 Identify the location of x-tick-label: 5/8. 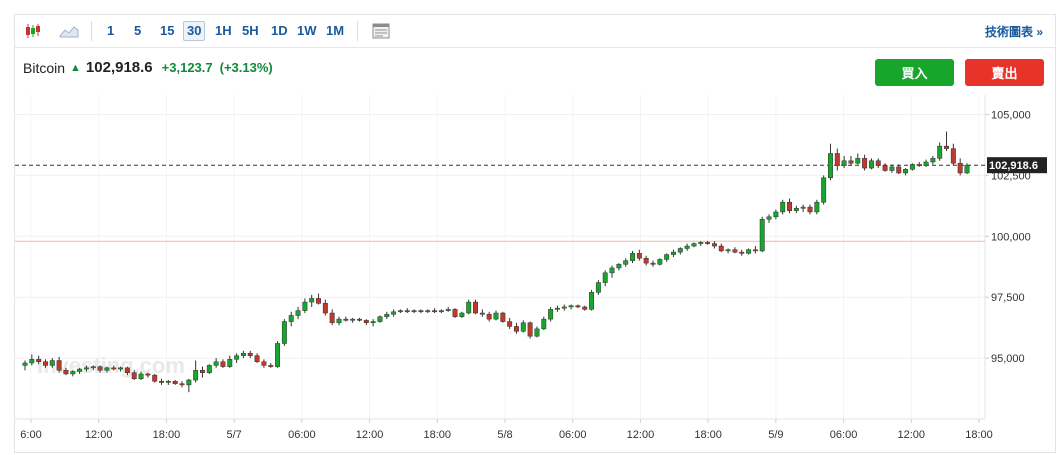
(504, 435).